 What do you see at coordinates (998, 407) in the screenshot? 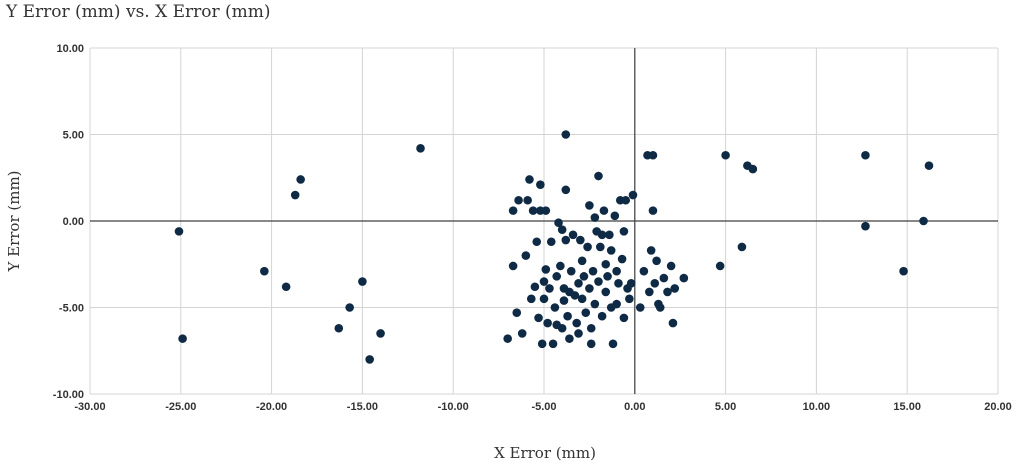
I see `x-tick-label: 20.00` at bounding box center [998, 407].